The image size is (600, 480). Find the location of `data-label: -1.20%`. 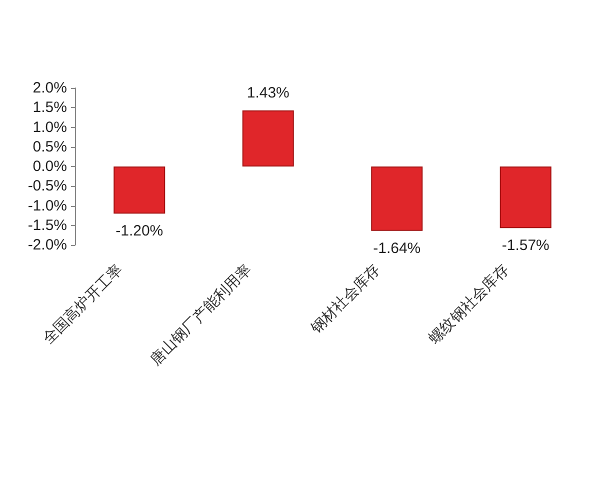

data-label: -1.20% is located at coordinates (140, 231).